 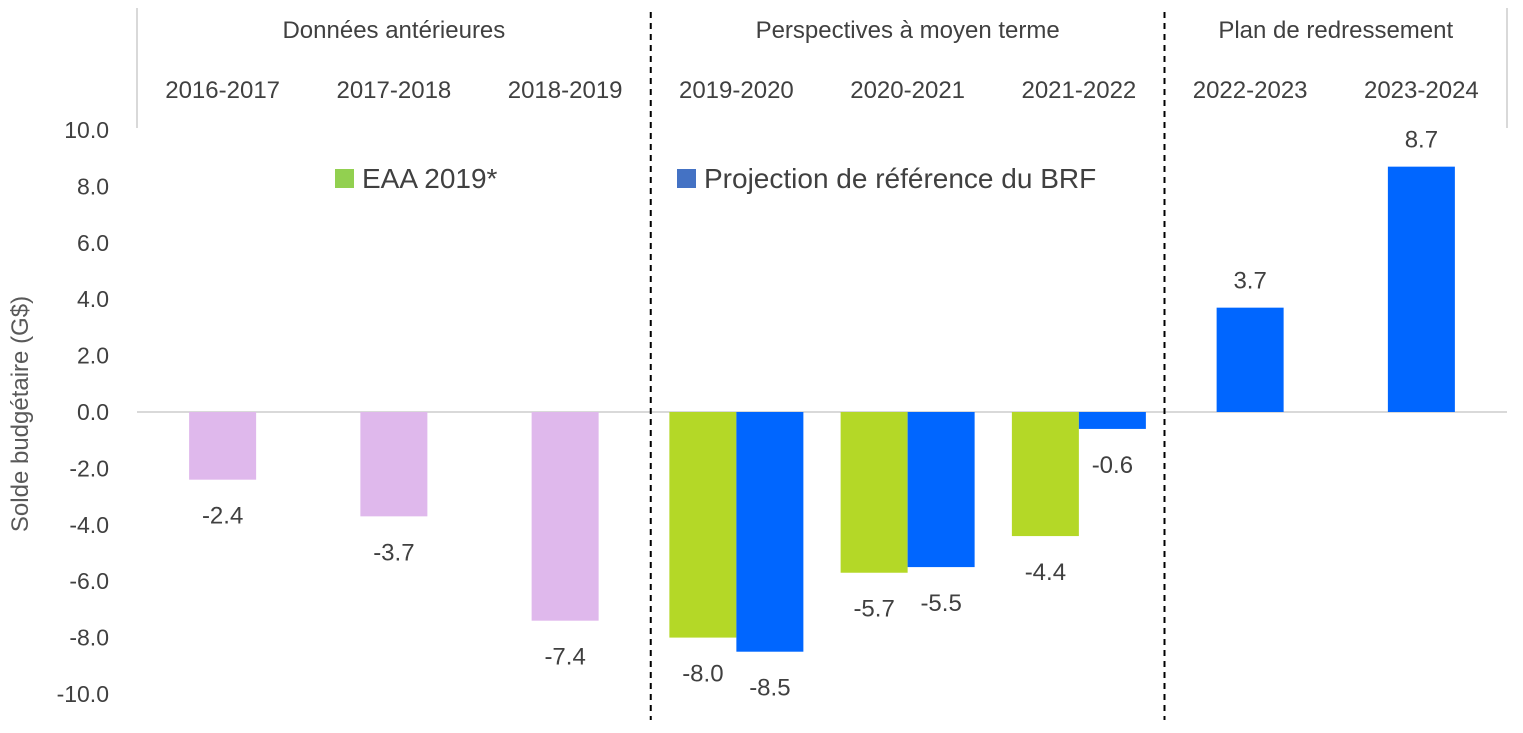 I want to click on data-label: -5.7, so click(x=873, y=609).